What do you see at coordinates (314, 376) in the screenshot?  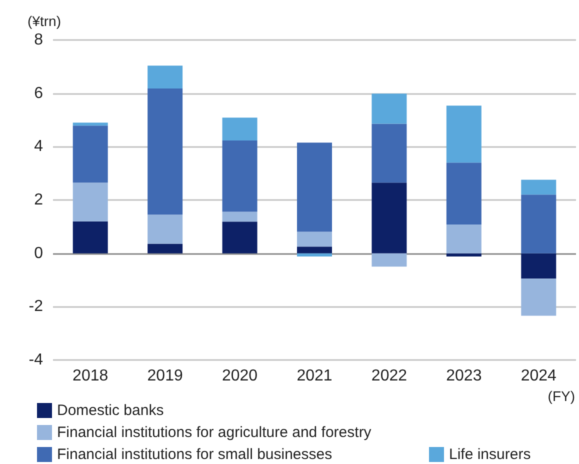 I see `x-tick-label: 2021` at bounding box center [314, 376].